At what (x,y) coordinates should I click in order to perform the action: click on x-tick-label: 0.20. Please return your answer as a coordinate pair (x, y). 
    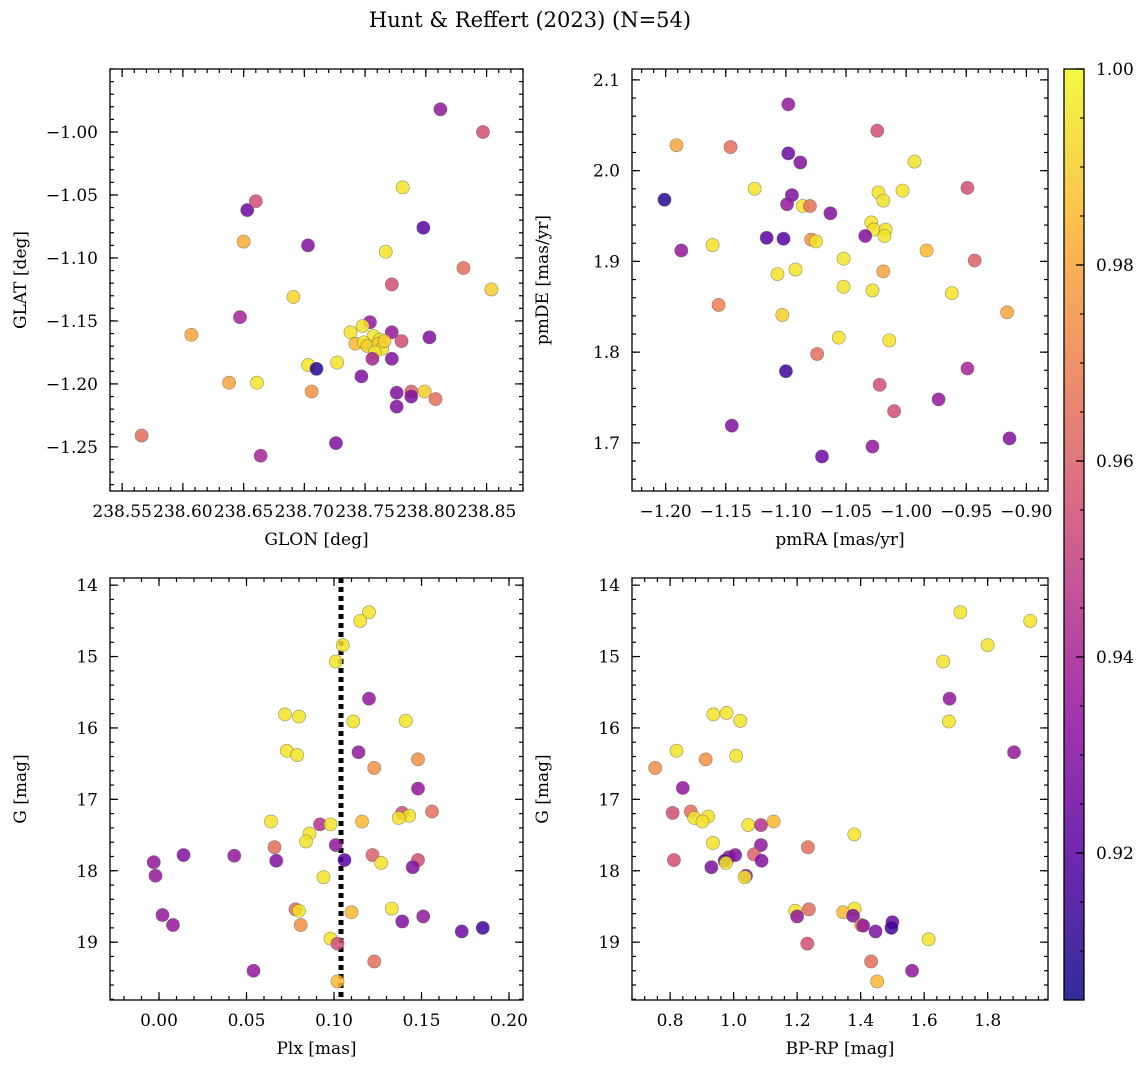
    Looking at the image, I should click on (509, 1021).